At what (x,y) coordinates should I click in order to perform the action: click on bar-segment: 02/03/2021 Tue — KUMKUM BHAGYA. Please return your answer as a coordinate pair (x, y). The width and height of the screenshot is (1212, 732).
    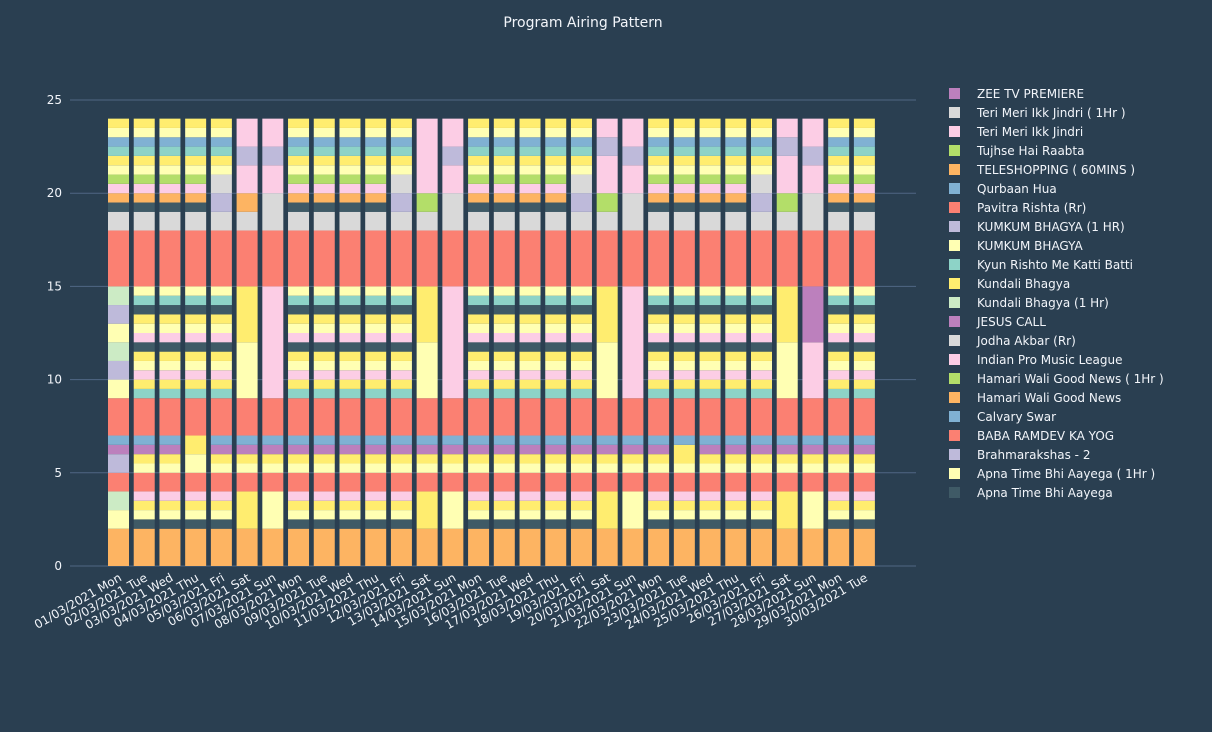
    Looking at the image, I should click on (144, 515).